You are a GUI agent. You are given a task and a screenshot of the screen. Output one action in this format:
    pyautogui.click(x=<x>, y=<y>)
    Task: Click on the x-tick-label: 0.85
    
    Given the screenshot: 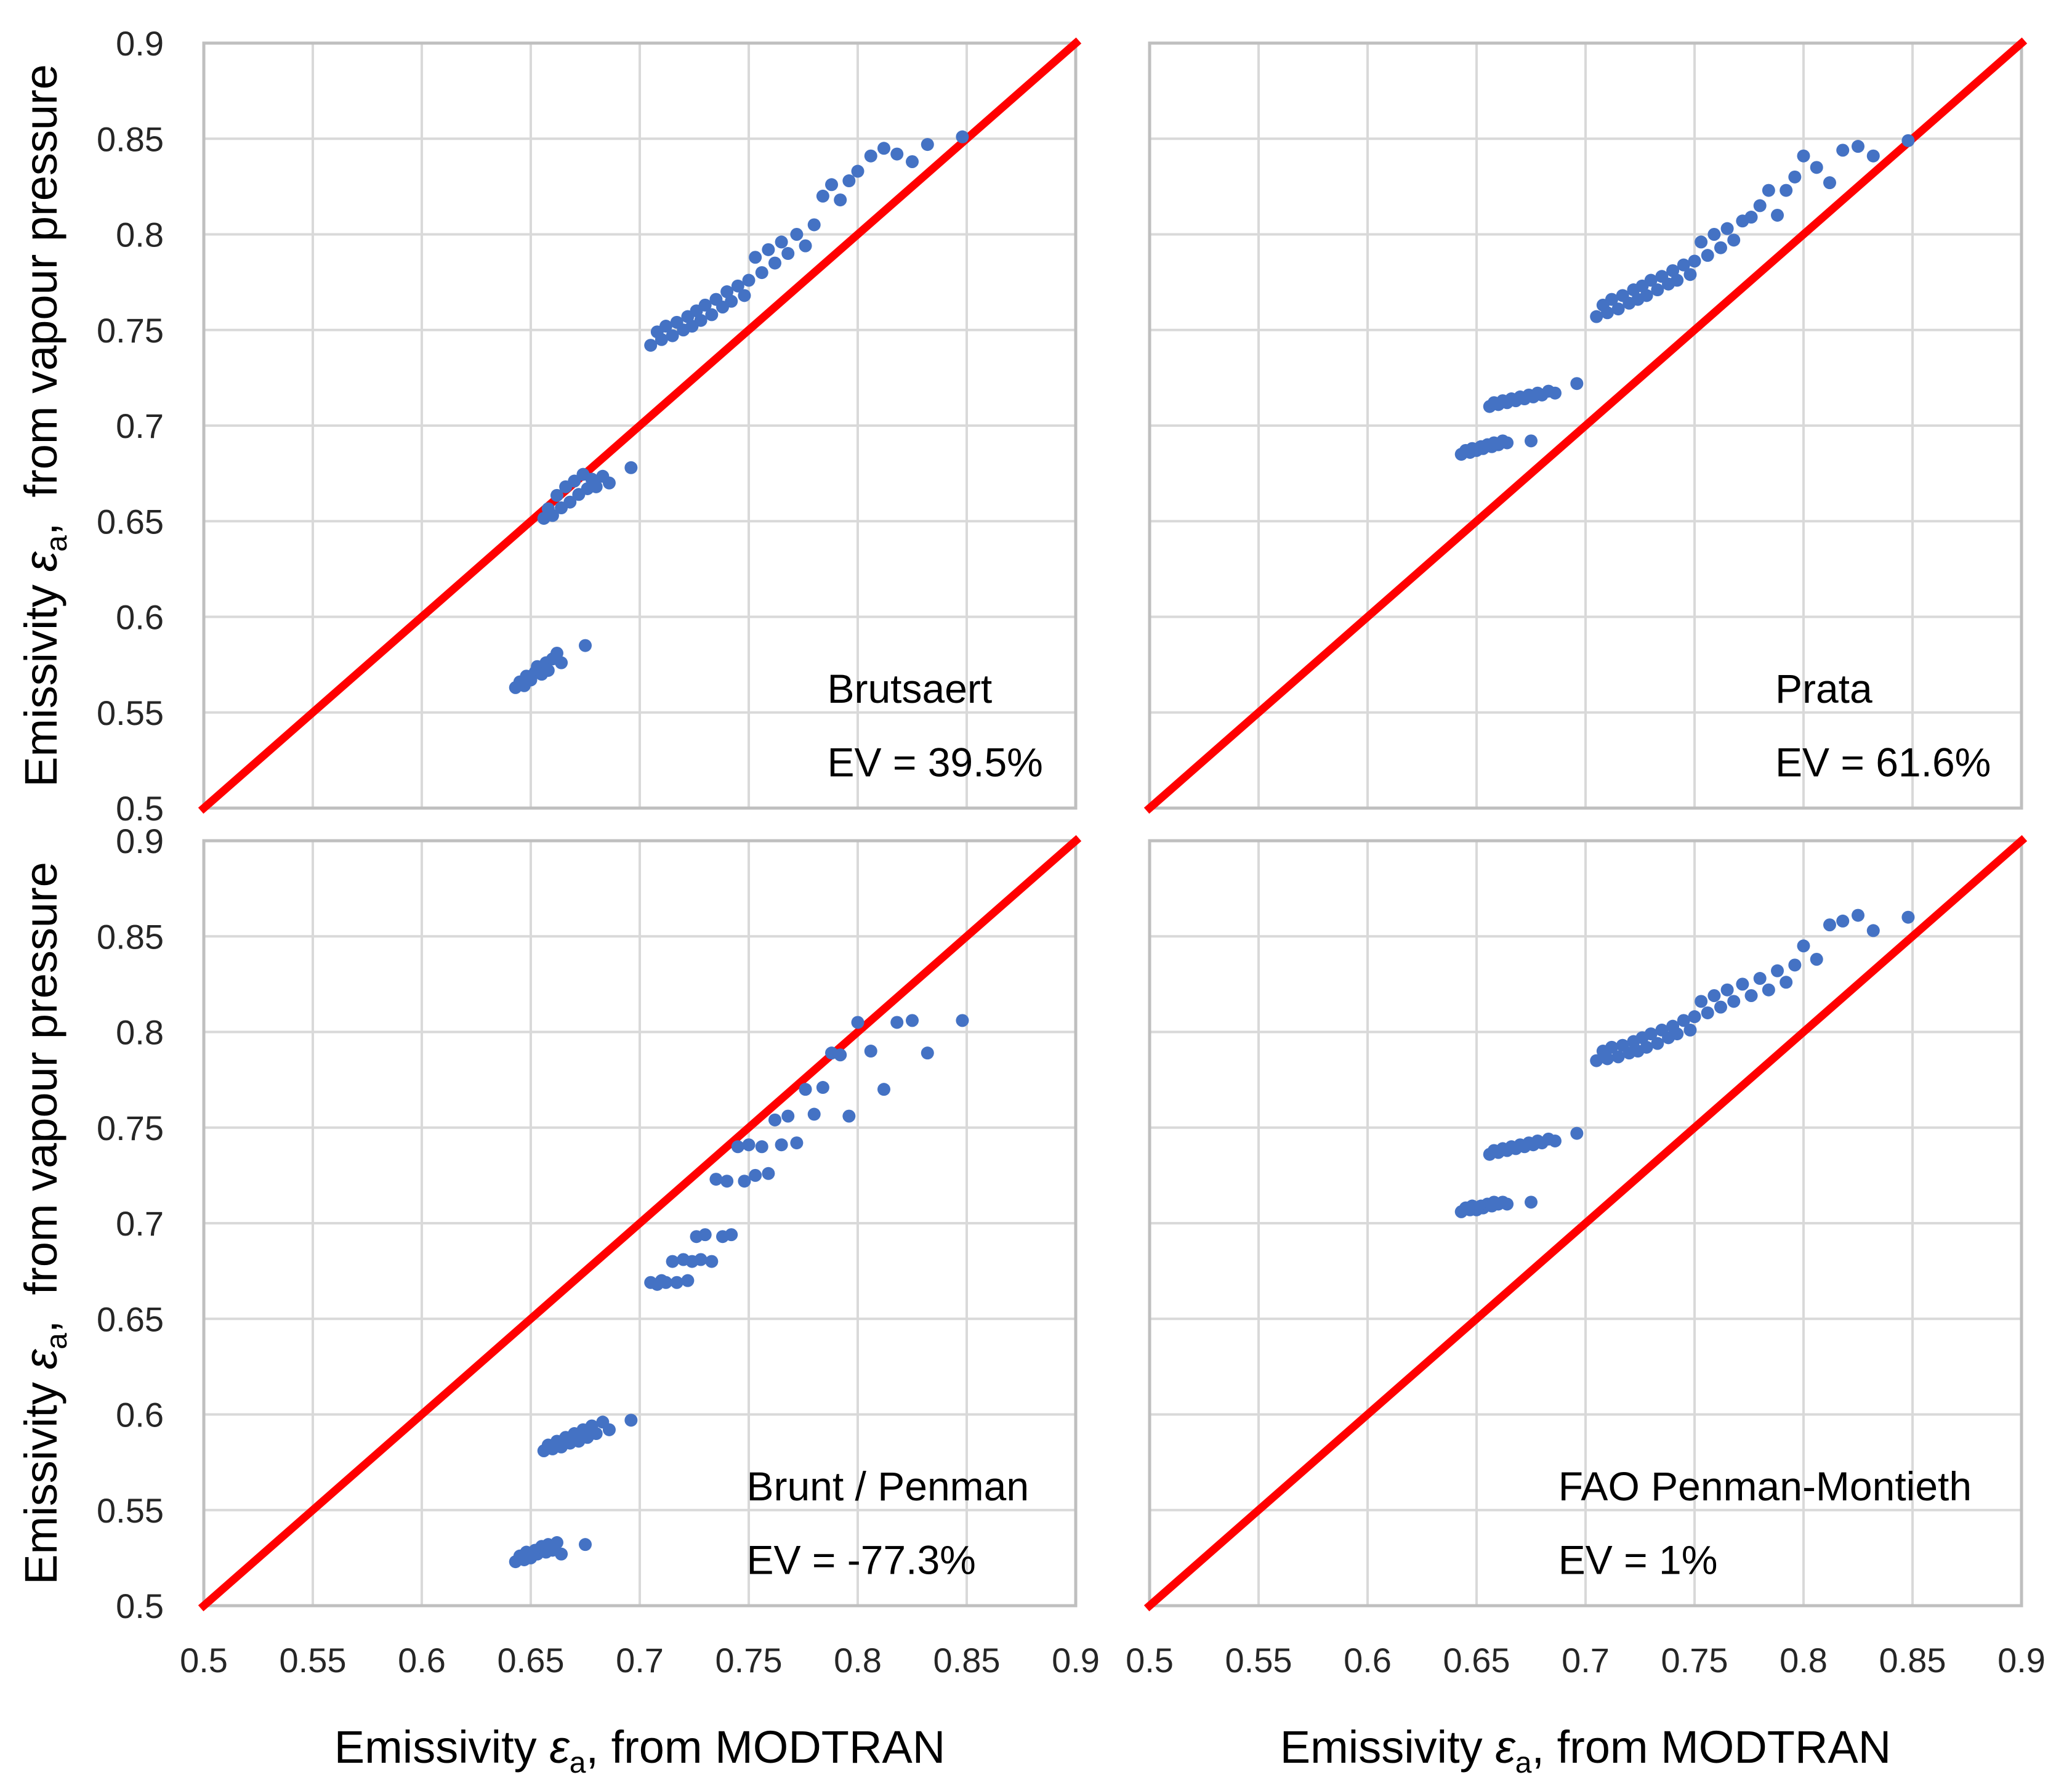 What is the action you would take?
    pyautogui.click(x=967, y=1660)
    